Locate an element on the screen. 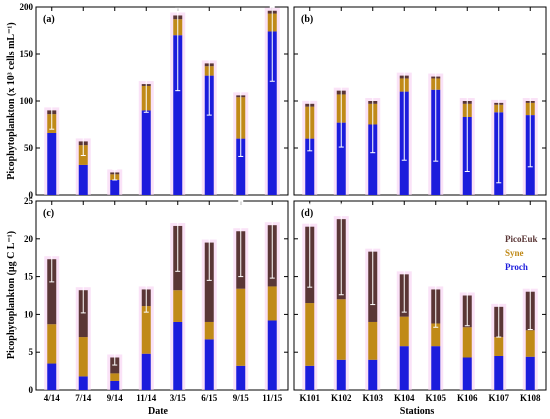  y-tick-label: 200 is located at coordinates (27, 7).